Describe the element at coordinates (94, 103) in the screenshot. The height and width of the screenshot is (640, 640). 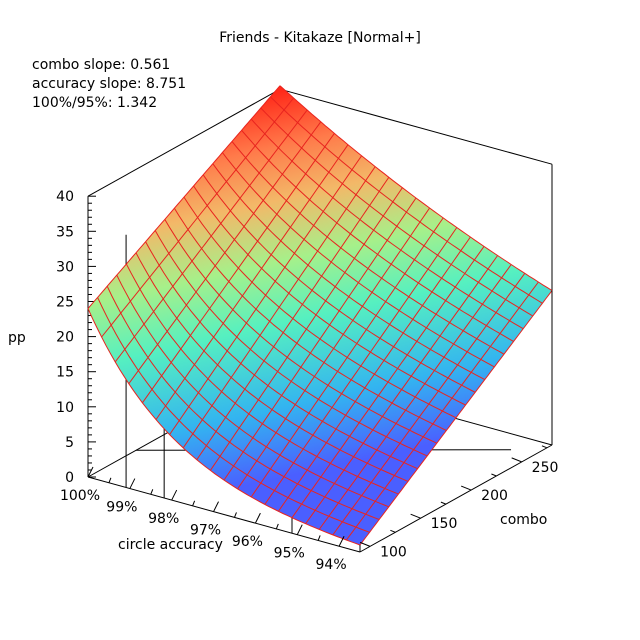
I see `annotation-ratio: 100%/95%: 1.342` at that location.